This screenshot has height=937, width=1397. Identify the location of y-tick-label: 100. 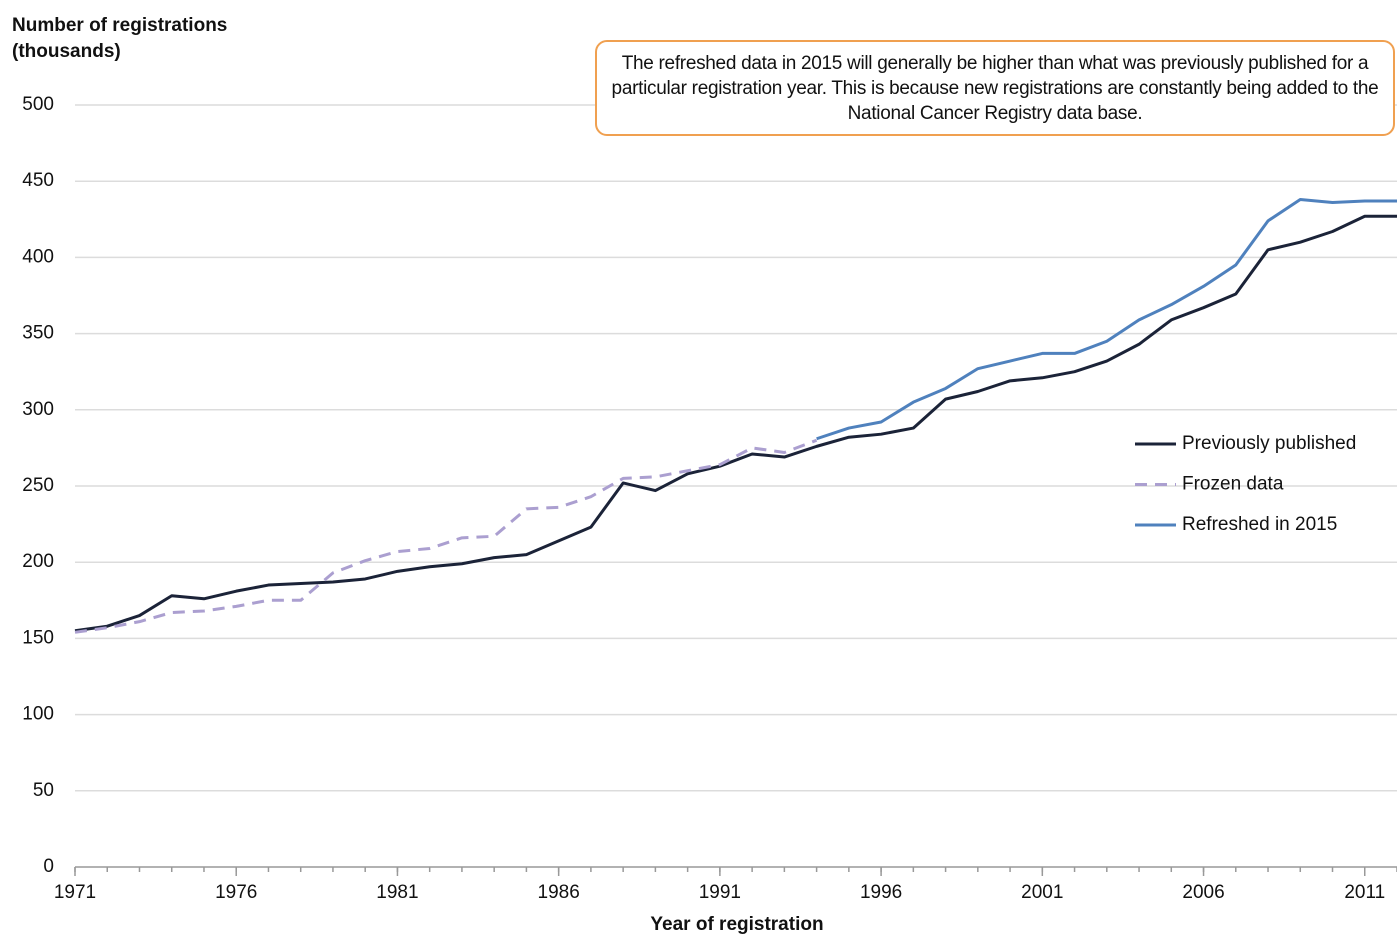
(38, 714).